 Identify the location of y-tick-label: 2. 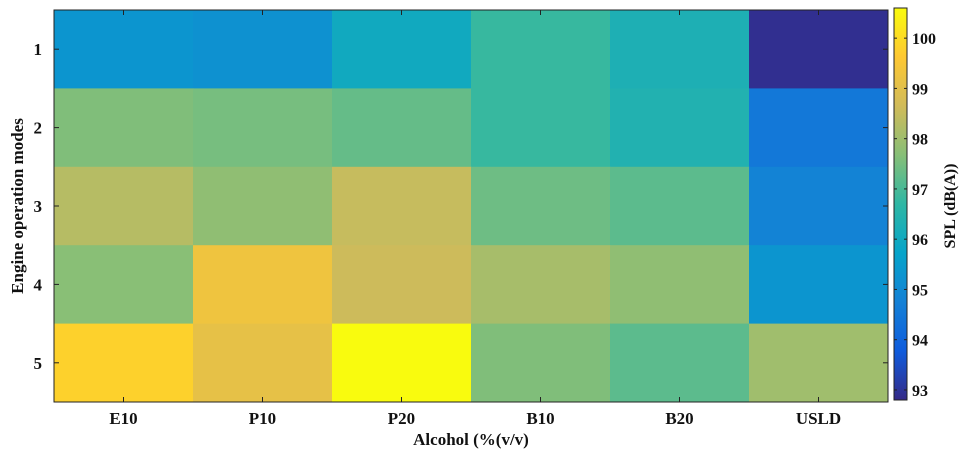
(38, 128).